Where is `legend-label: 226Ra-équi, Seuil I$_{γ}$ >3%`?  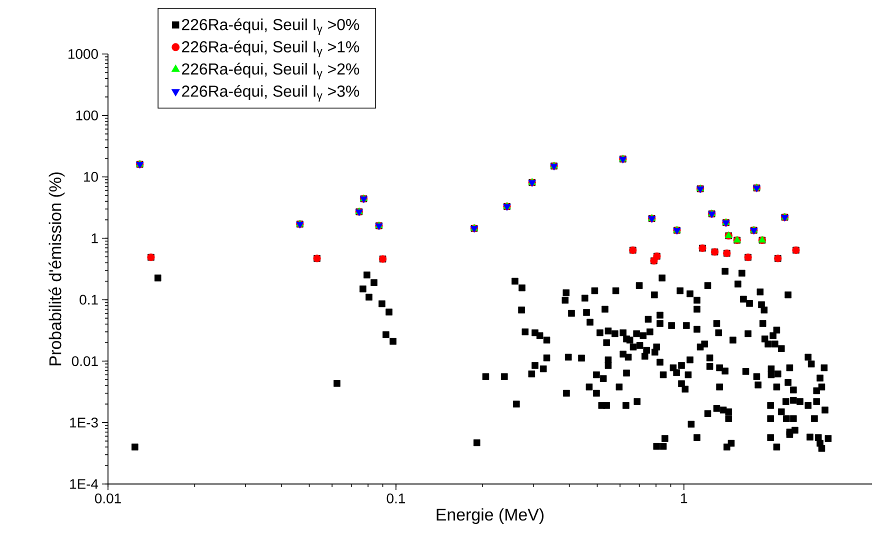 legend-label: 226Ra-équi, Seuil I$_{γ}$ >3% is located at coordinates (271, 93).